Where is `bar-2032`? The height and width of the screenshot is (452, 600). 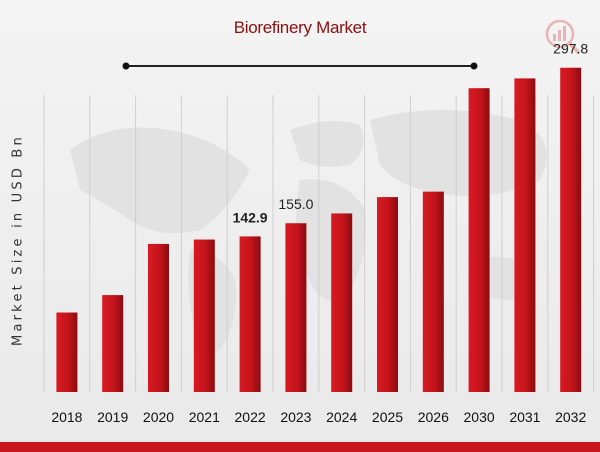 bar-2032 is located at coordinates (571, 230).